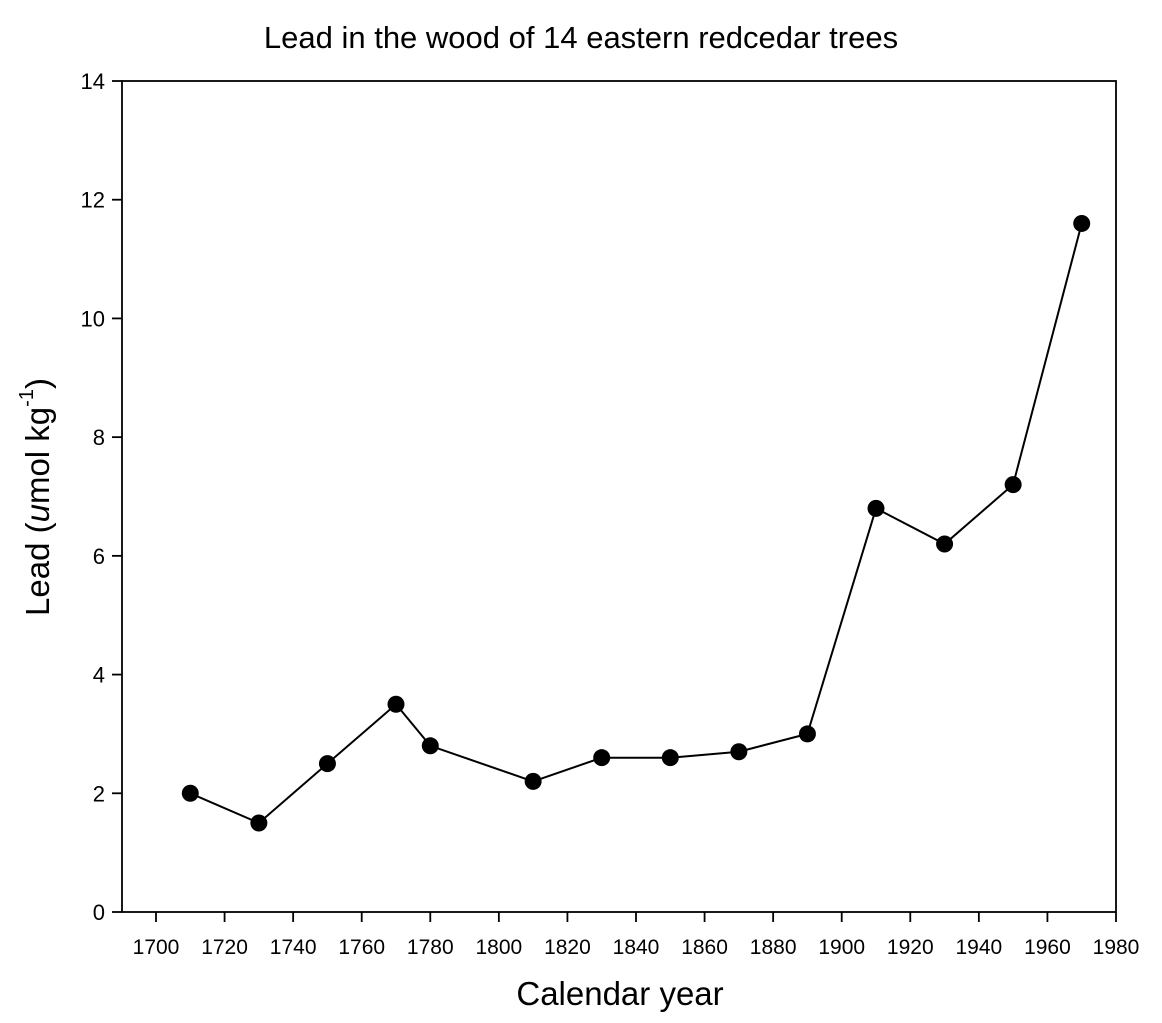  Describe the element at coordinates (99, 675) in the screenshot. I see `y-tick-label: 4` at that location.